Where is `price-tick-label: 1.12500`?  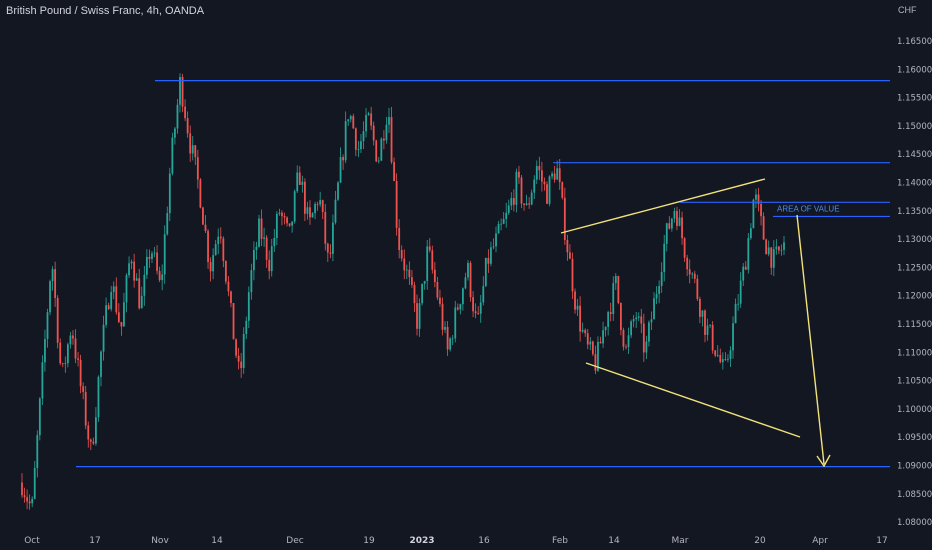
price-tick-label: 1.12500 is located at coordinates (914, 268).